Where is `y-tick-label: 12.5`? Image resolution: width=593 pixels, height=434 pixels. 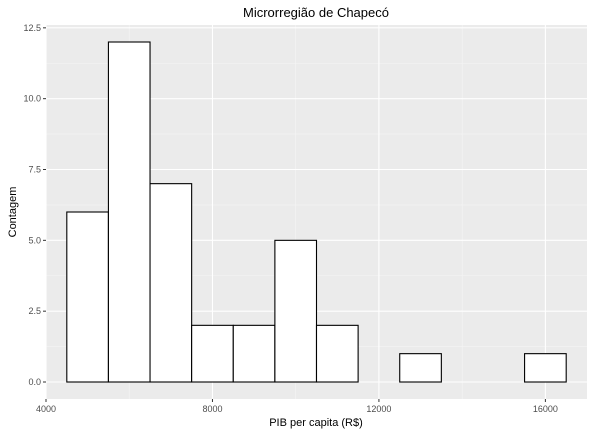 y-tick-label: 12.5 is located at coordinates (32, 28).